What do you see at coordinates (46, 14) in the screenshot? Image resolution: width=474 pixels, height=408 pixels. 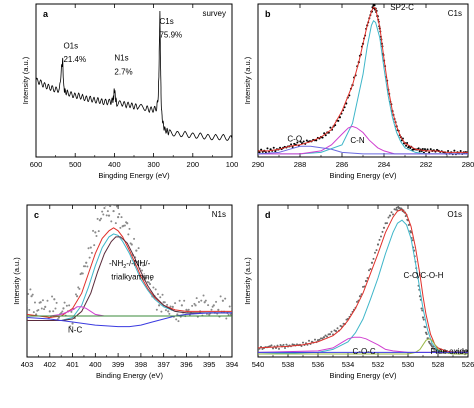 I see `panel-letter: a` at bounding box center [46, 14].